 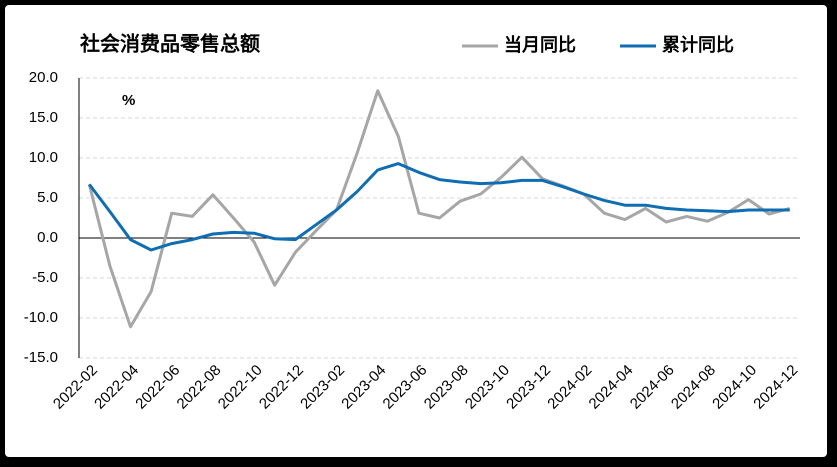 I want to click on unit-annotation: %, so click(x=128, y=100).